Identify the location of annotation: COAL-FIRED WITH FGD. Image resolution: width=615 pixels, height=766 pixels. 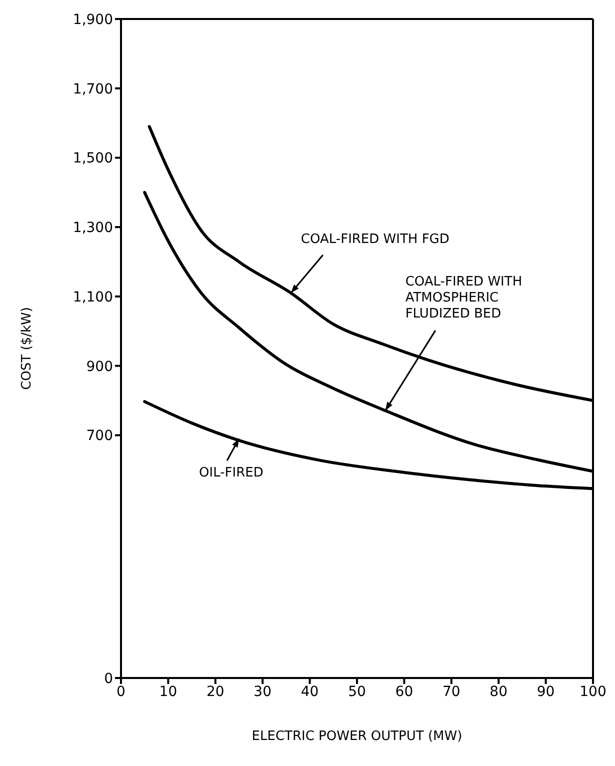
(375, 240).